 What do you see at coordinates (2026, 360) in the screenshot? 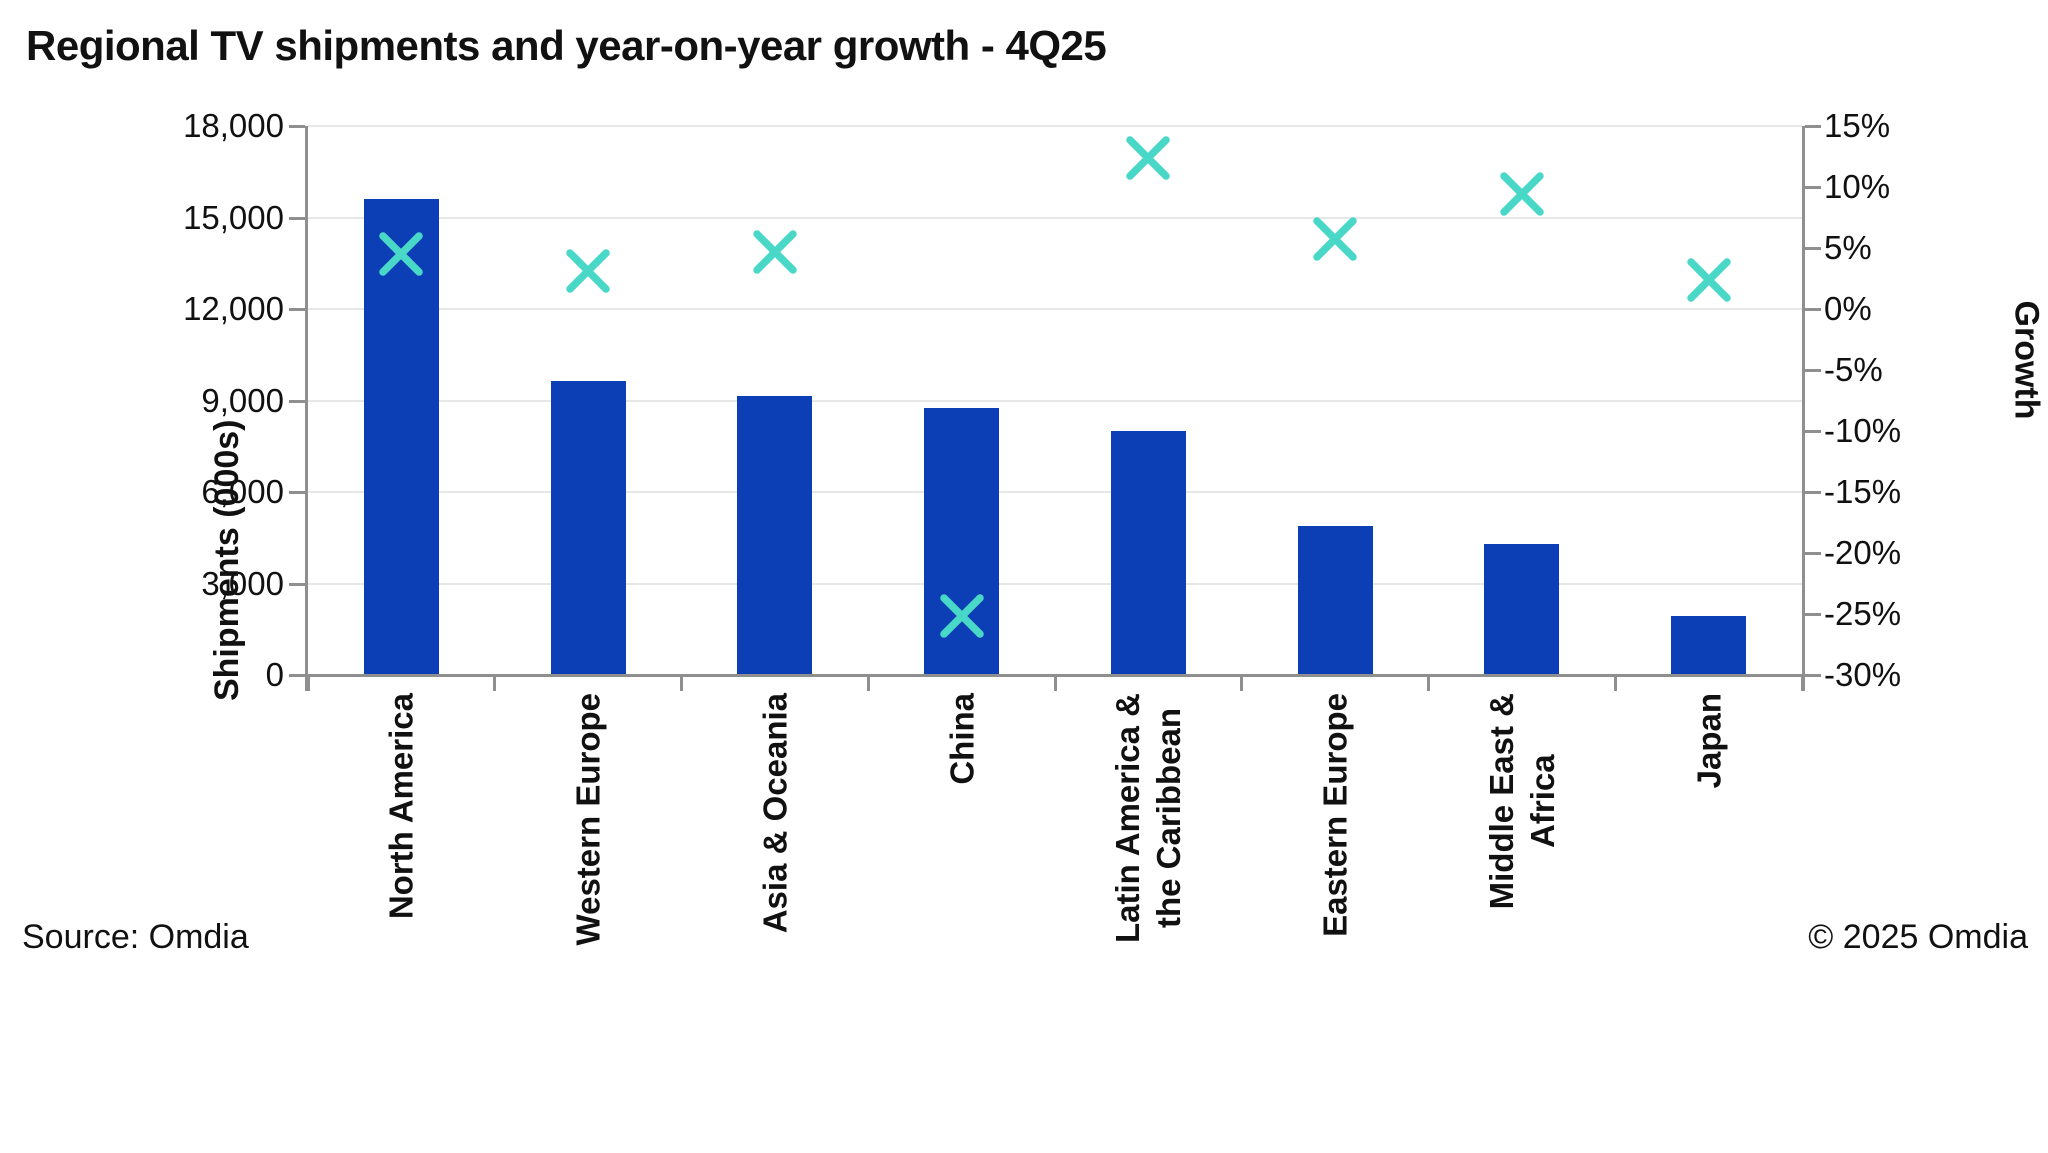
I see `right-axis-title: Growth` at bounding box center [2026, 360].